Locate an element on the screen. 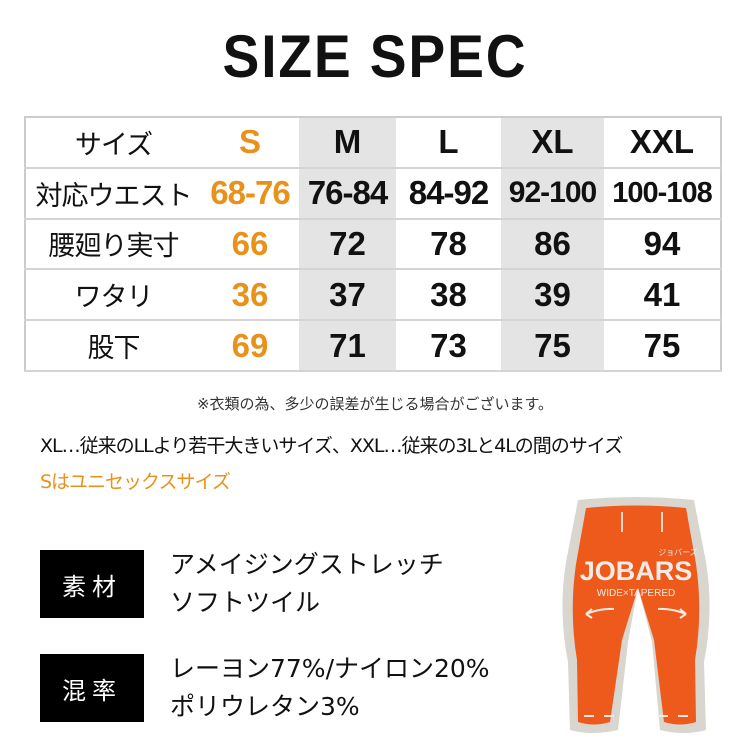 The width and height of the screenshot is (750, 750). cell: 76-84 is located at coordinates (347, 193).